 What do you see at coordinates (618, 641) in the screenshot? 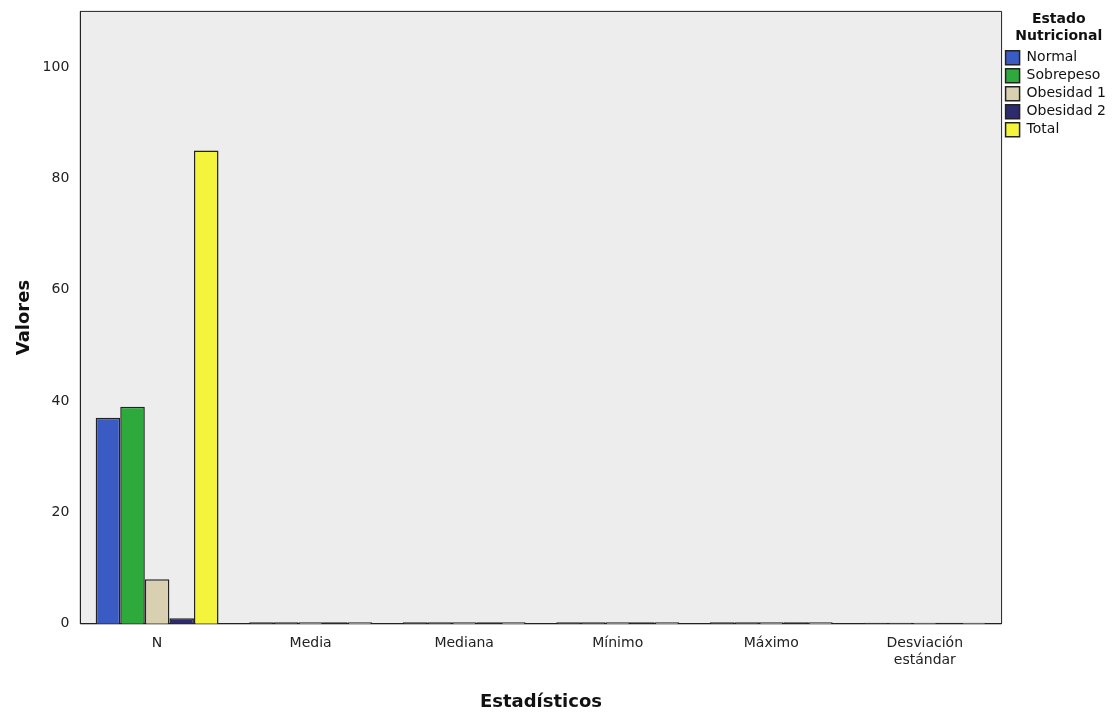
I see `x-tick-label: Mínimo` at bounding box center [618, 641].